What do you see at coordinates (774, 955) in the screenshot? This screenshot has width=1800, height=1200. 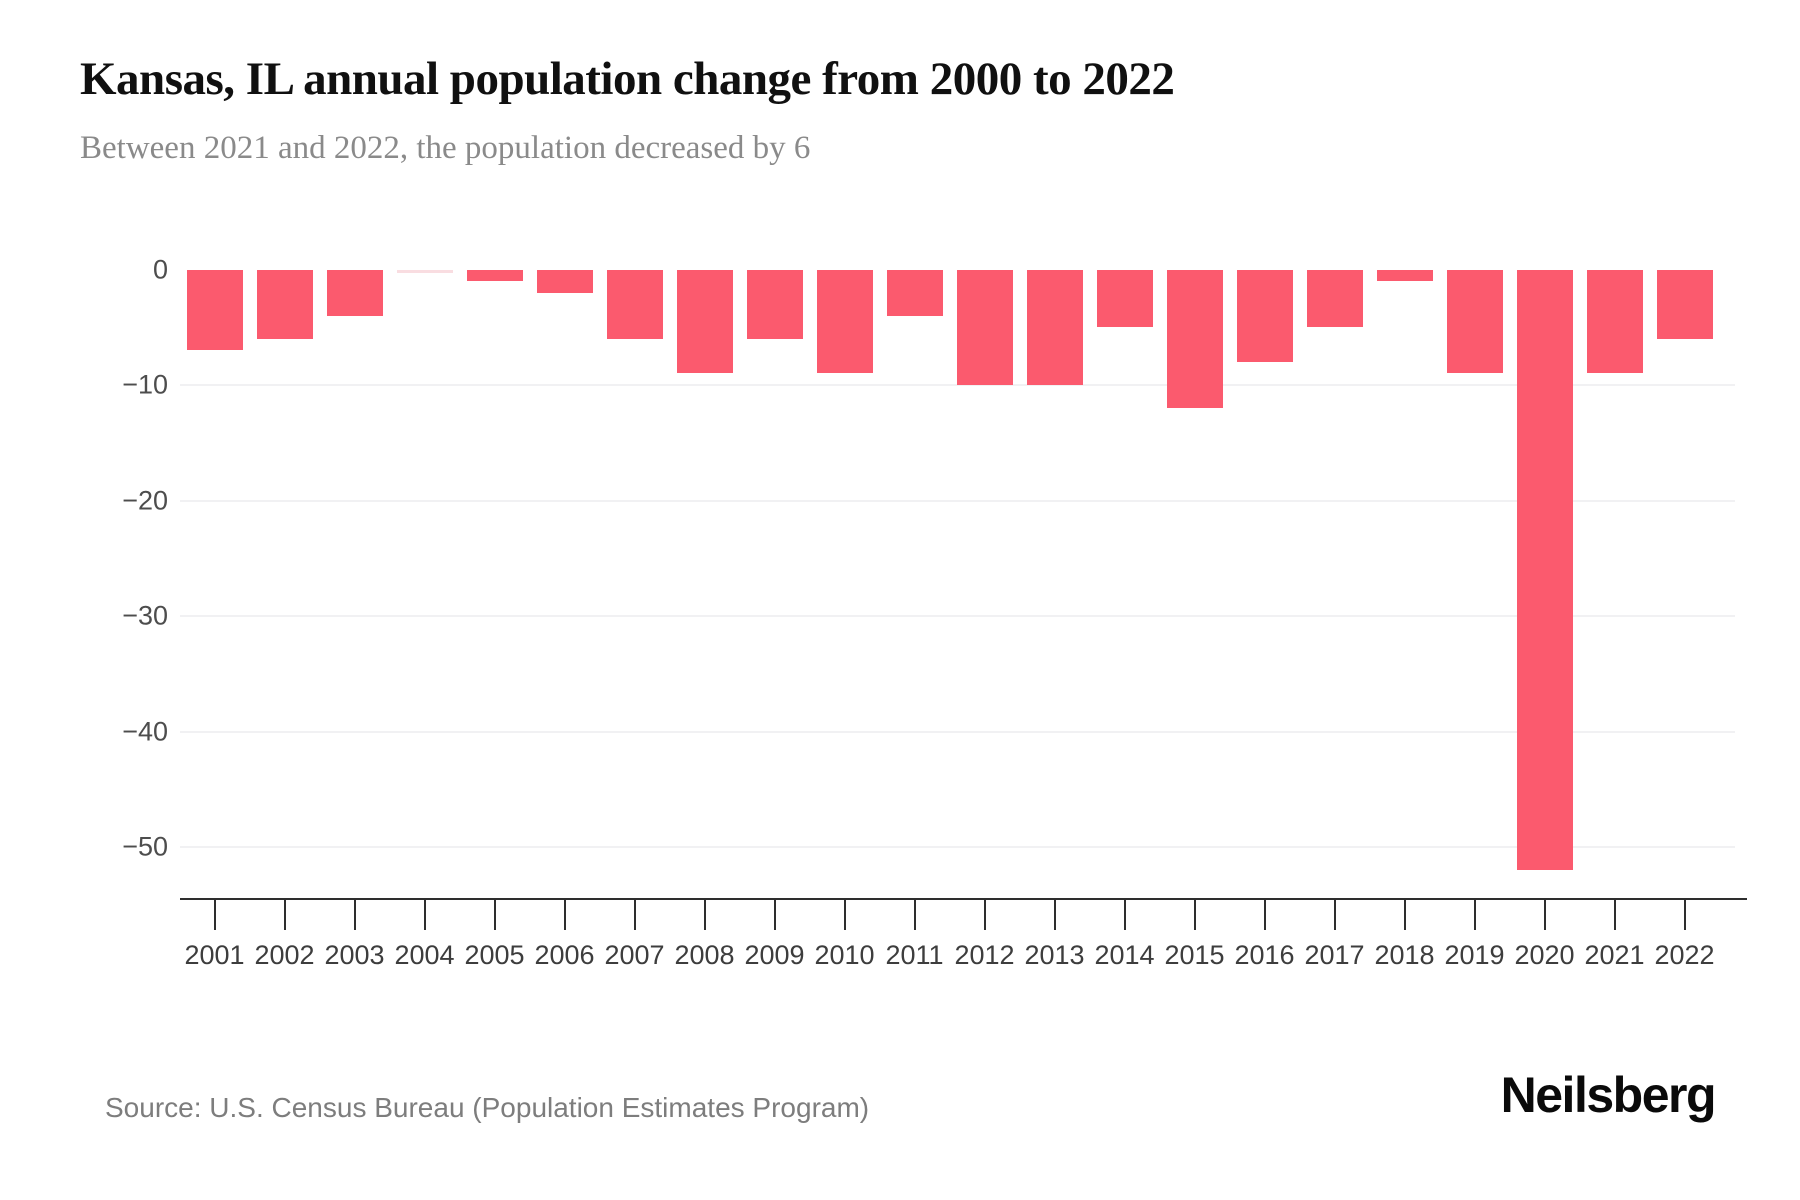 I see `x-axis-label-2009: 2009` at bounding box center [774, 955].